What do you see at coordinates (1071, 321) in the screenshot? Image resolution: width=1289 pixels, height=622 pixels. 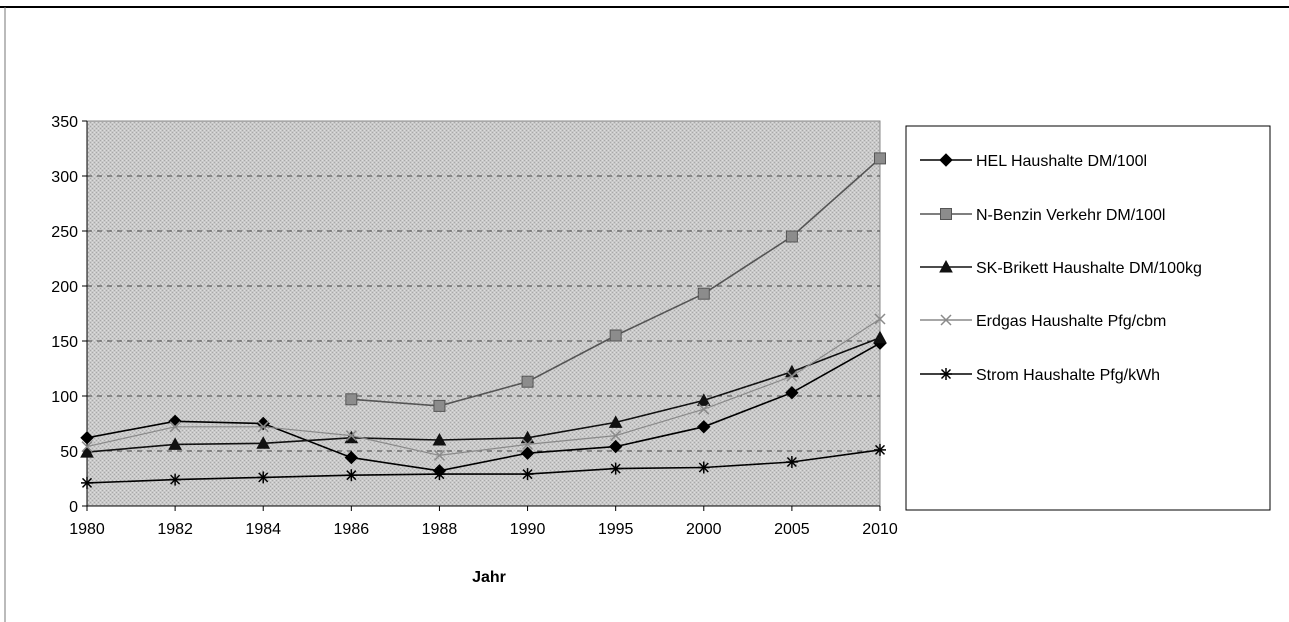 I see `legend-label: Erdgas Haushalte Pfg/cbm` at bounding box center [1071, 321].